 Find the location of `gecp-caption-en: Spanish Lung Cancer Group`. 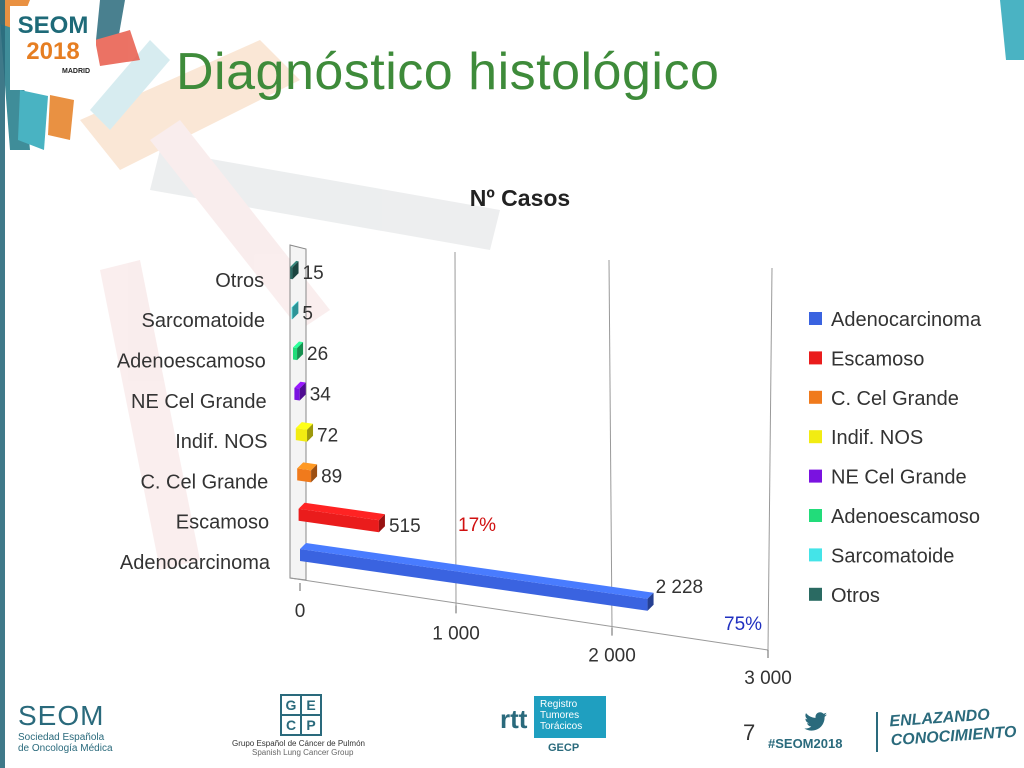

gecp-caption-en: Spanish Lung Cancer Group is located at coordinates (303, 752).